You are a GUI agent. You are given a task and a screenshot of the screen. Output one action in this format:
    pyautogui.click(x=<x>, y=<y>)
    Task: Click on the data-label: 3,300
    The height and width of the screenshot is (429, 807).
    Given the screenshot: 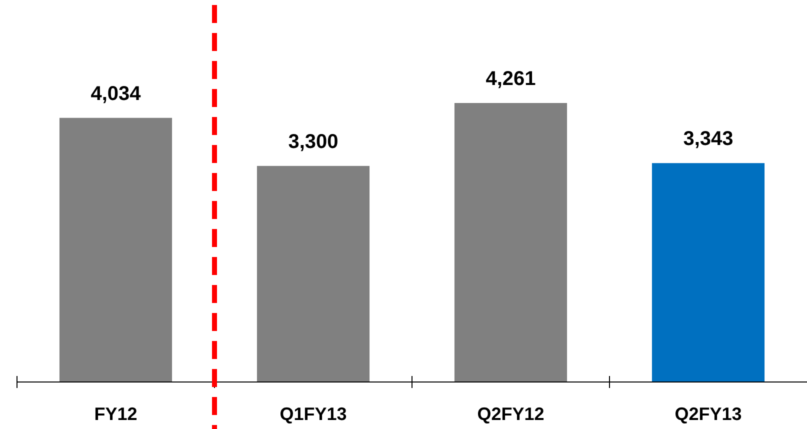 What is the action you would take?
    pyautogui.click(x=313, y=141)
    